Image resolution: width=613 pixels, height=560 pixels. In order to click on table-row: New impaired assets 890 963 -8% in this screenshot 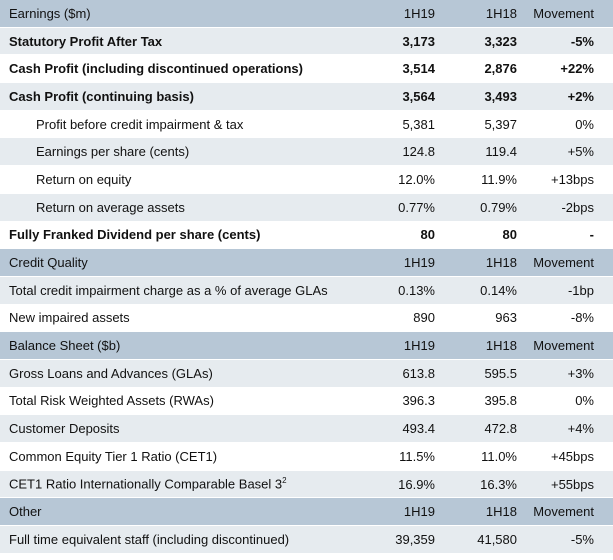, I will do `click(306, 318)`.